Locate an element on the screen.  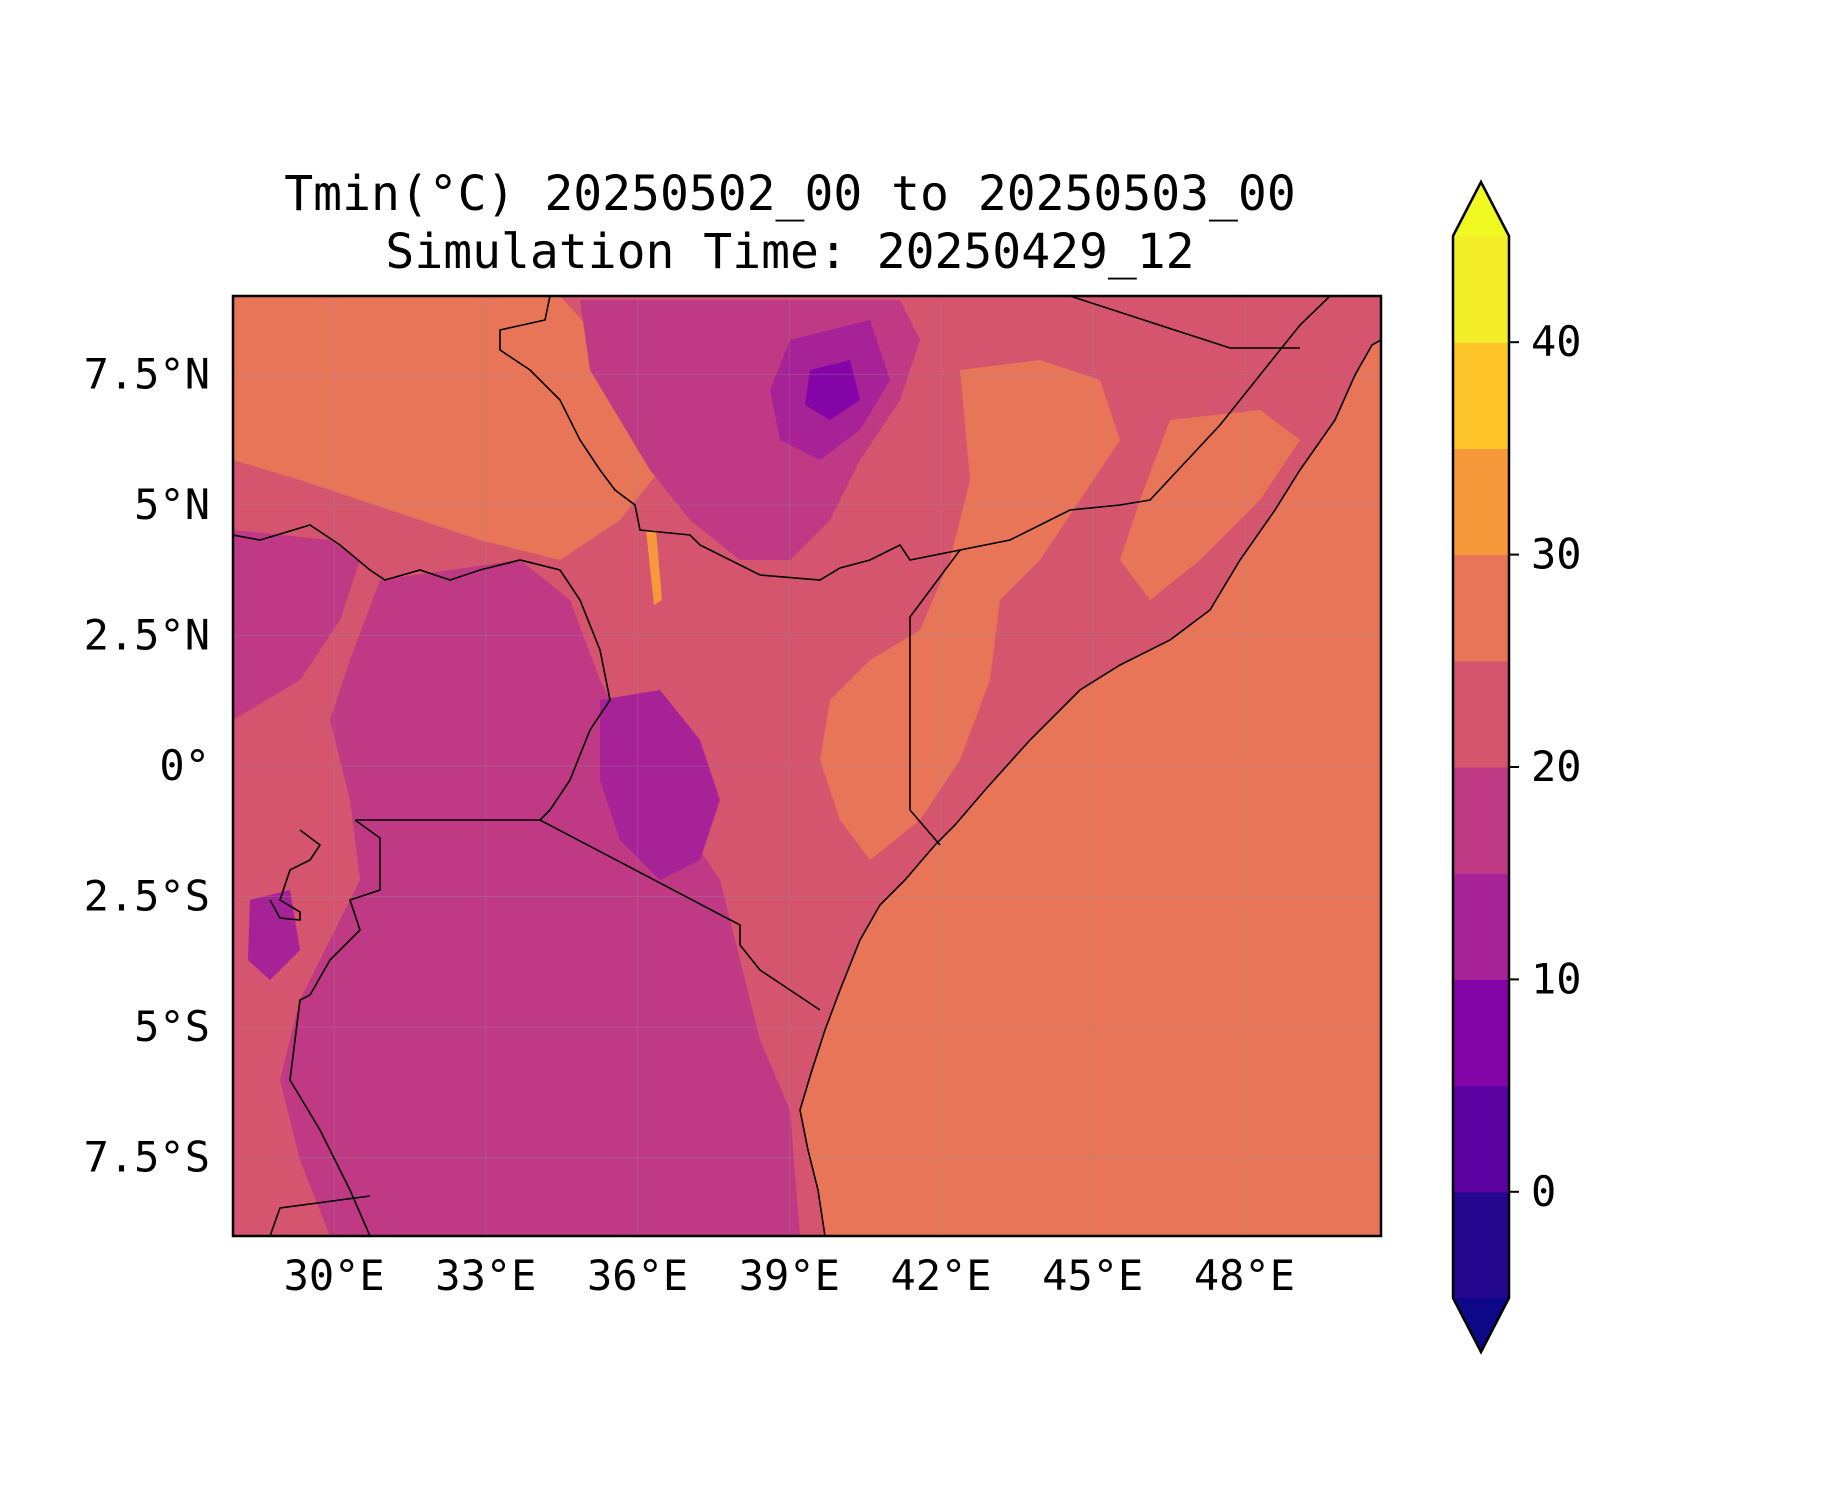
border-ethiopia-somalia is located at coordinates (1145, 423).